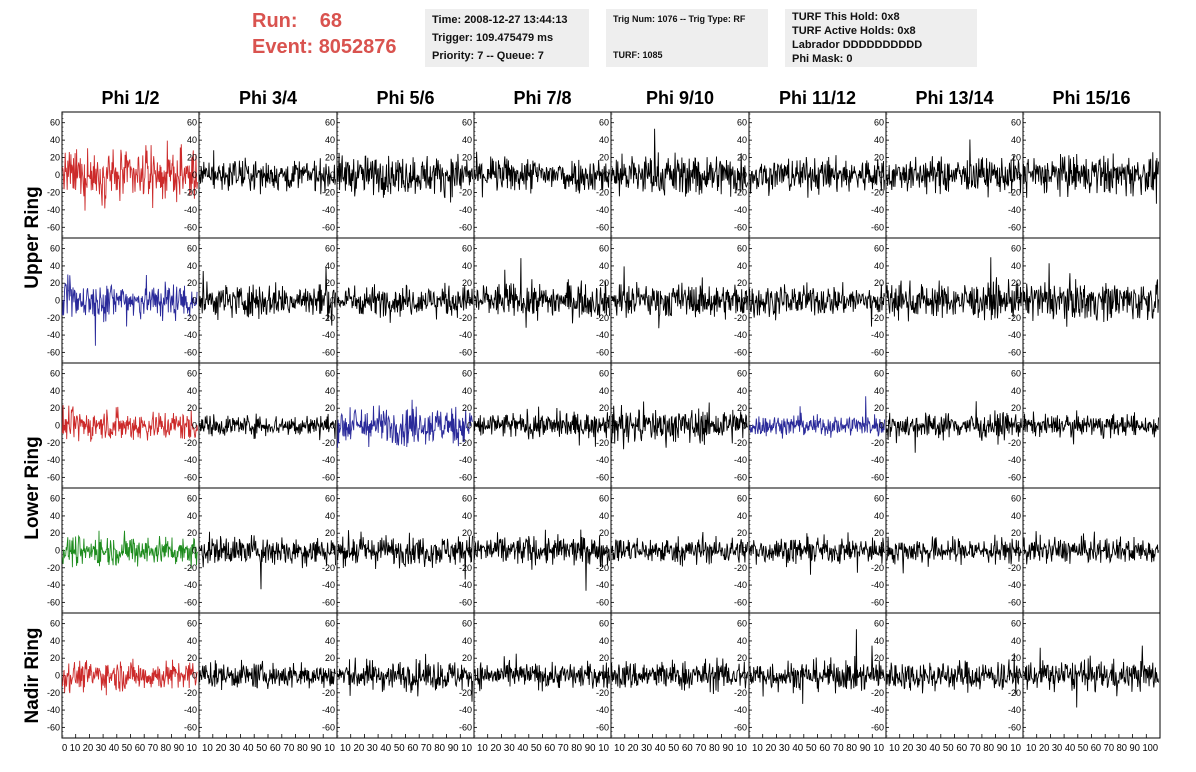  I want to click on waveform-trace-r2-c4, so click(542, 293).